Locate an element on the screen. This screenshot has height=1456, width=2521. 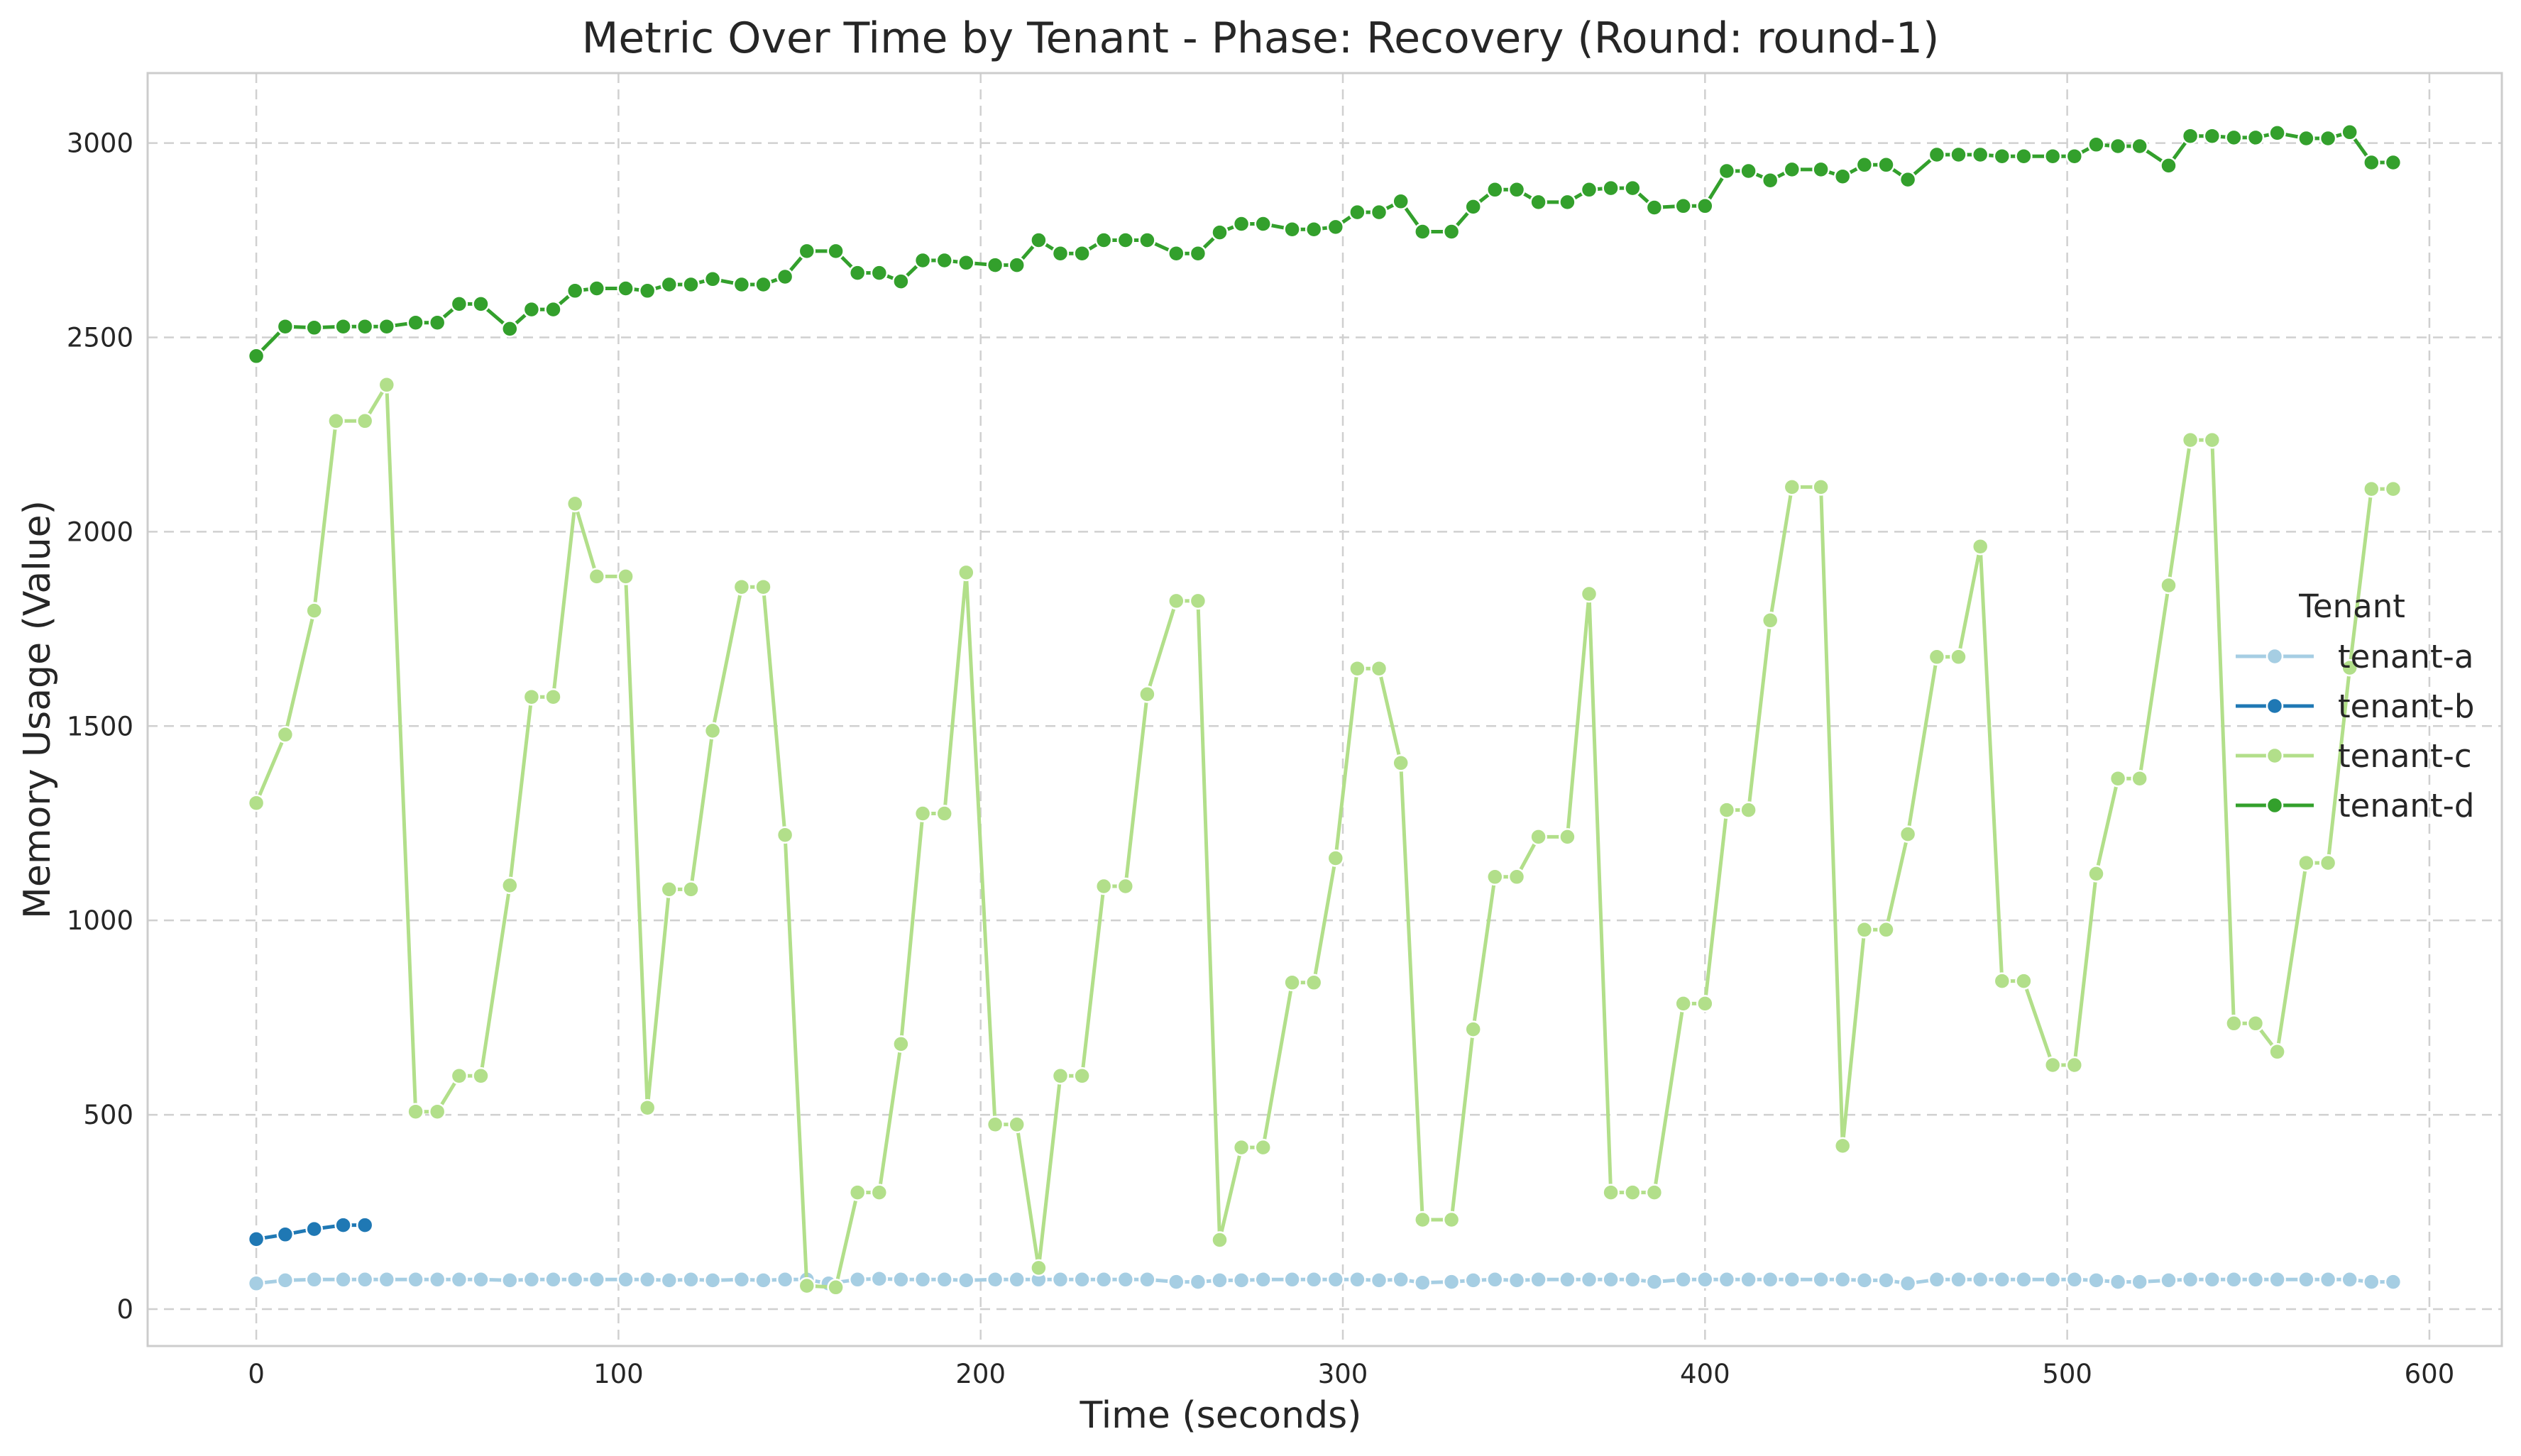
legend-items: tenant-a tenant-b tenant-c tenant-d is located at coordinates (2355, 731).